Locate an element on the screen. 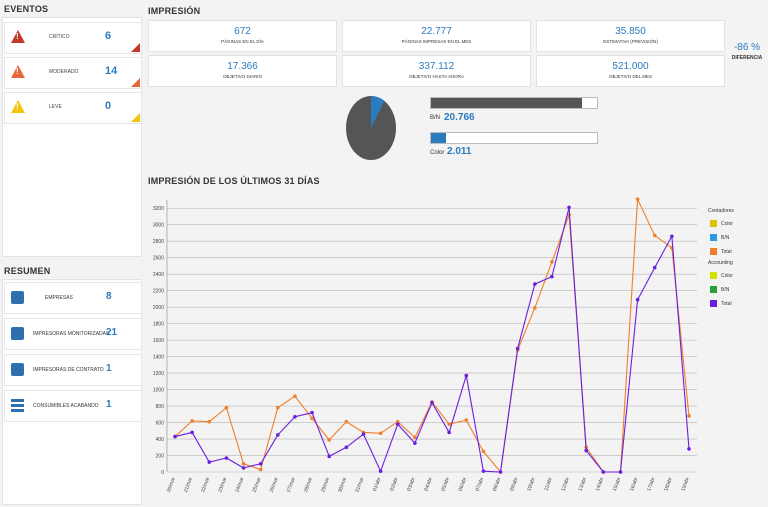  event-count: 6 is located at coordinates (108, 36).